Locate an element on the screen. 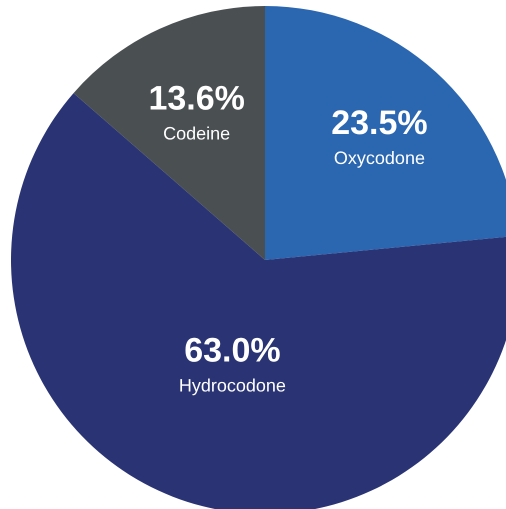 Image resolution: width=506 pixels, height=509 pixels. slice-label: Hydrocodone is located at coordinates (232, 386).